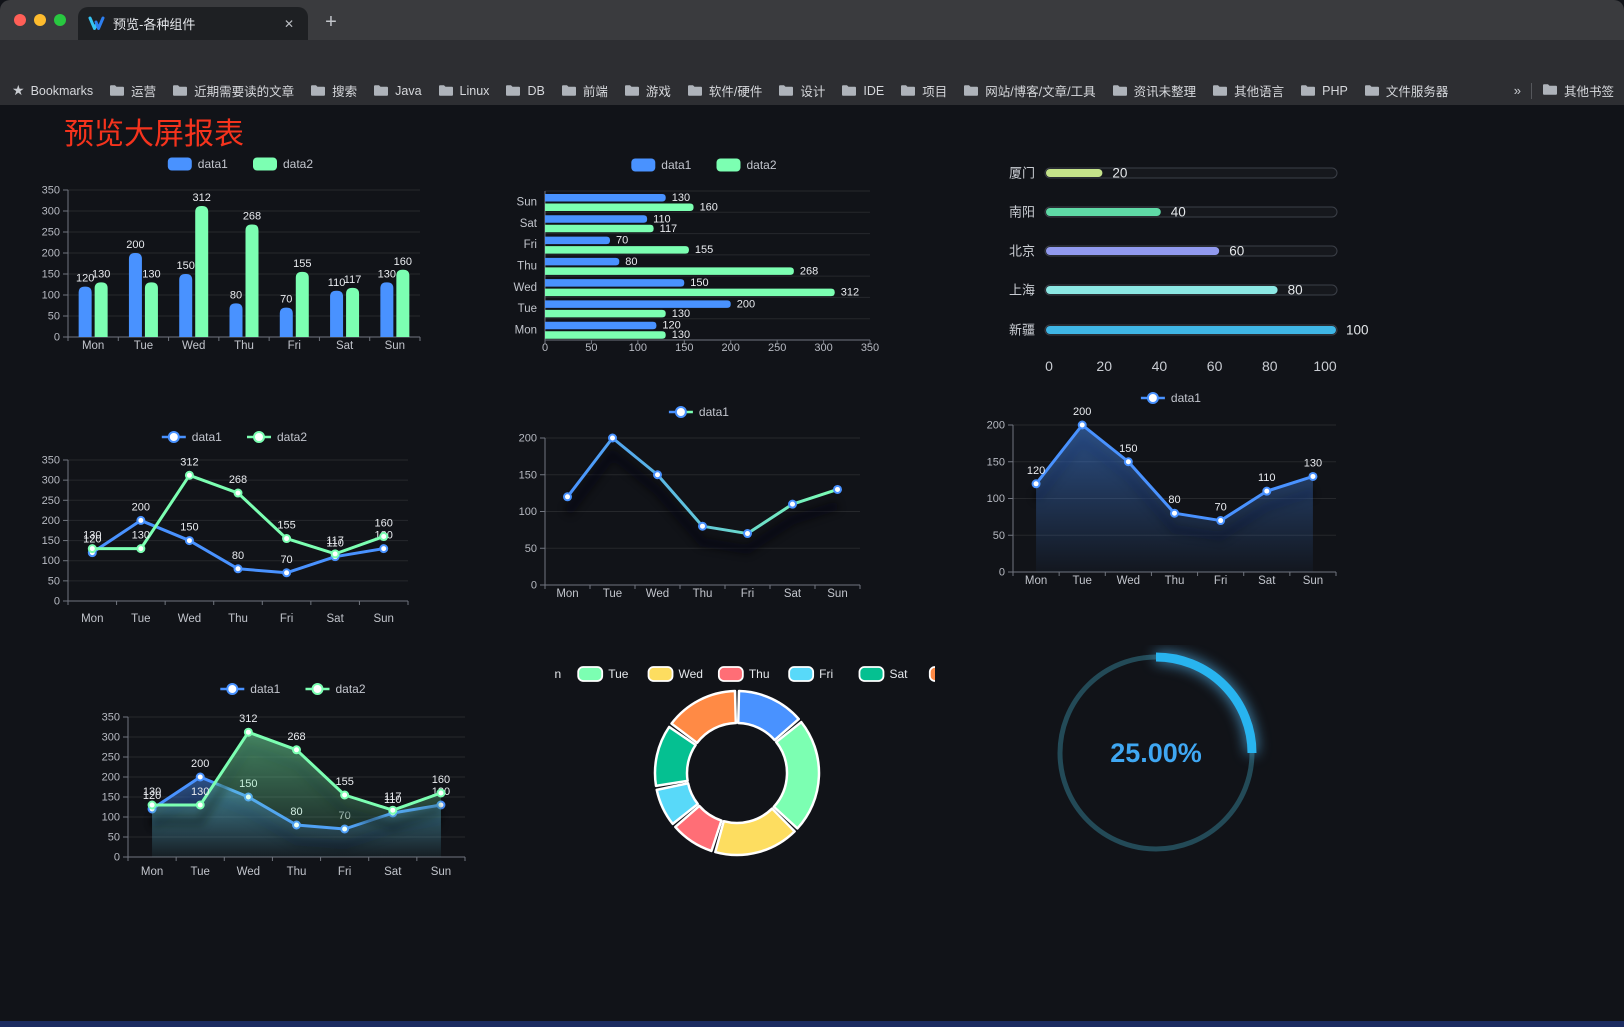 The height and width of the screenshot is (1027, 1624). What do you see at coordinates (1517, 90) in the screenshot?
I see `bookmarks-overflow-chevron: »` at bounding box center [1517, 90].